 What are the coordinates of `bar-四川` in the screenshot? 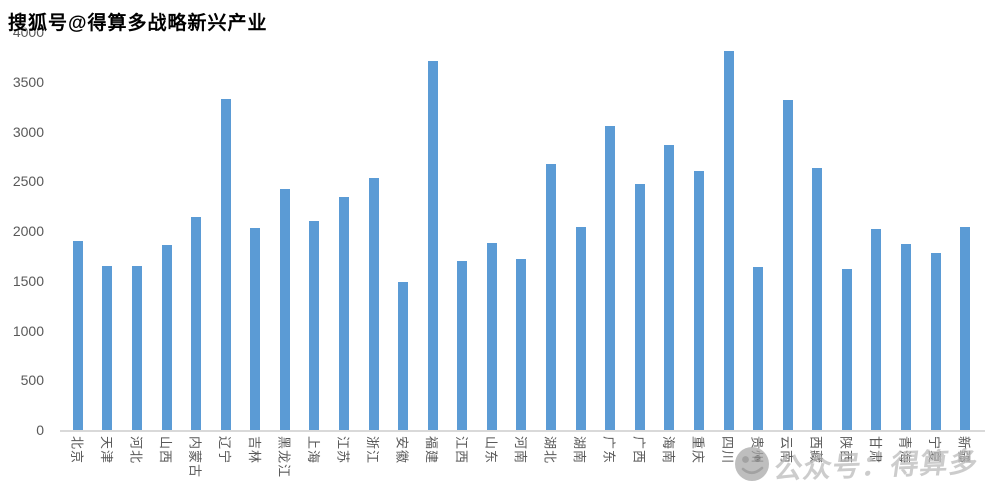 It's located at (728, 240).